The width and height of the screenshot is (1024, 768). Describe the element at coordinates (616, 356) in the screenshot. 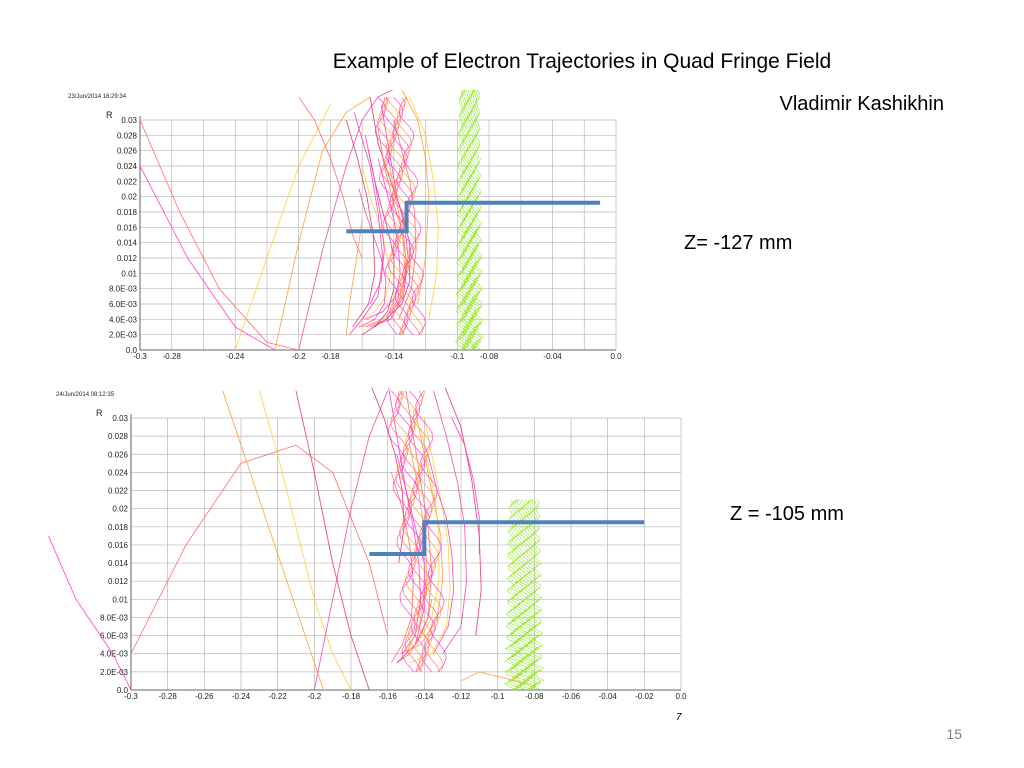

I see `x-tick-label: 0.0` at that location.